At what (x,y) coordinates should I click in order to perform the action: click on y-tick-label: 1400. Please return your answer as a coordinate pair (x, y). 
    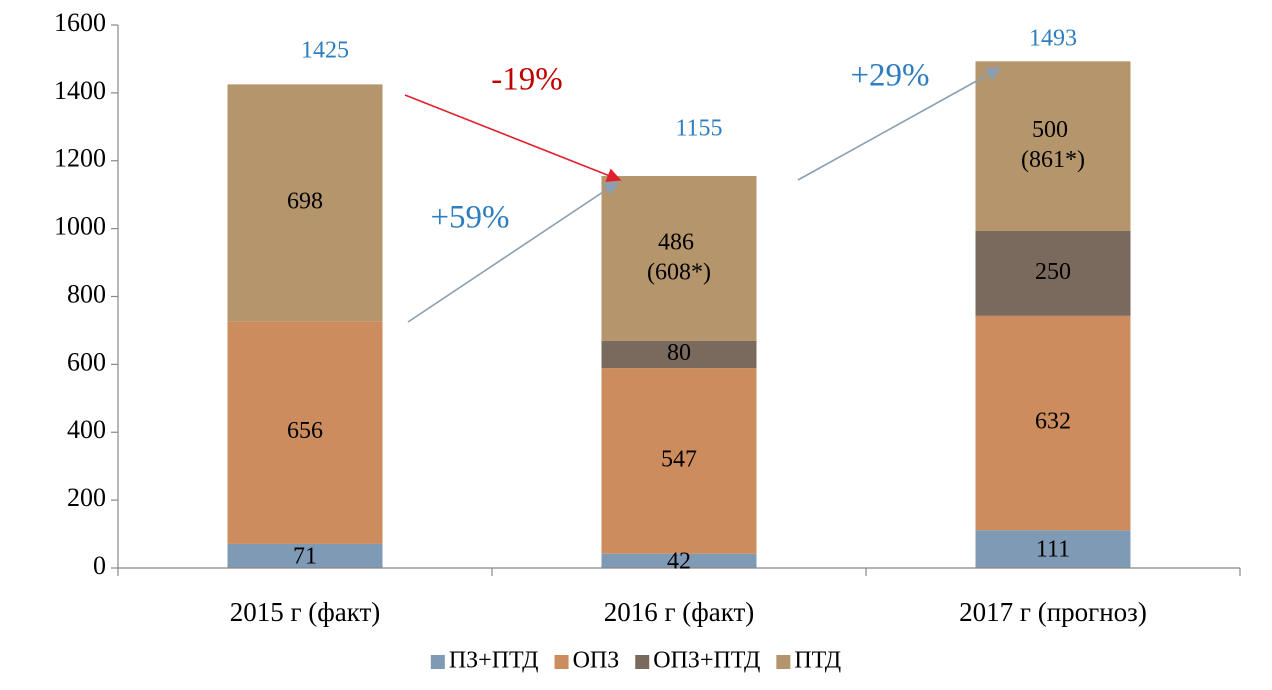
    Looking at the image, I should click on (80, 90).